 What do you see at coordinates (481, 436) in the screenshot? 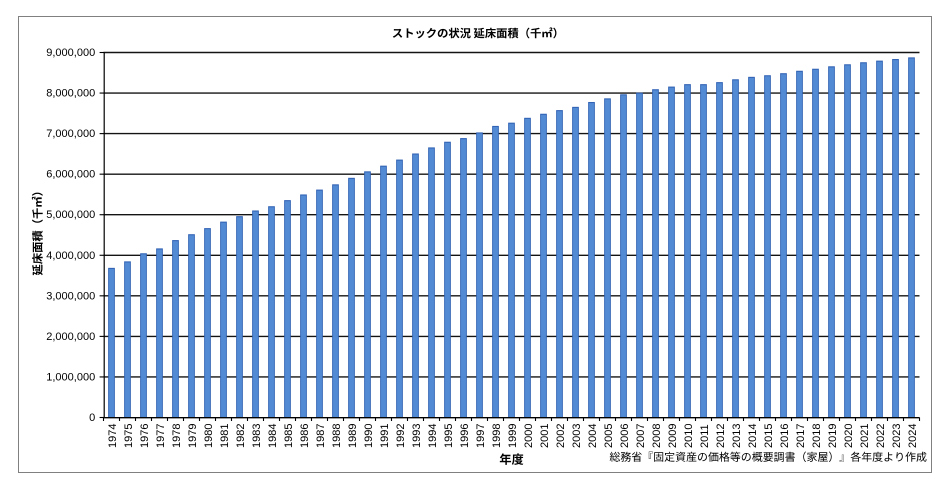
I see `svg-text: 1997` at bounding box center [481, 436].